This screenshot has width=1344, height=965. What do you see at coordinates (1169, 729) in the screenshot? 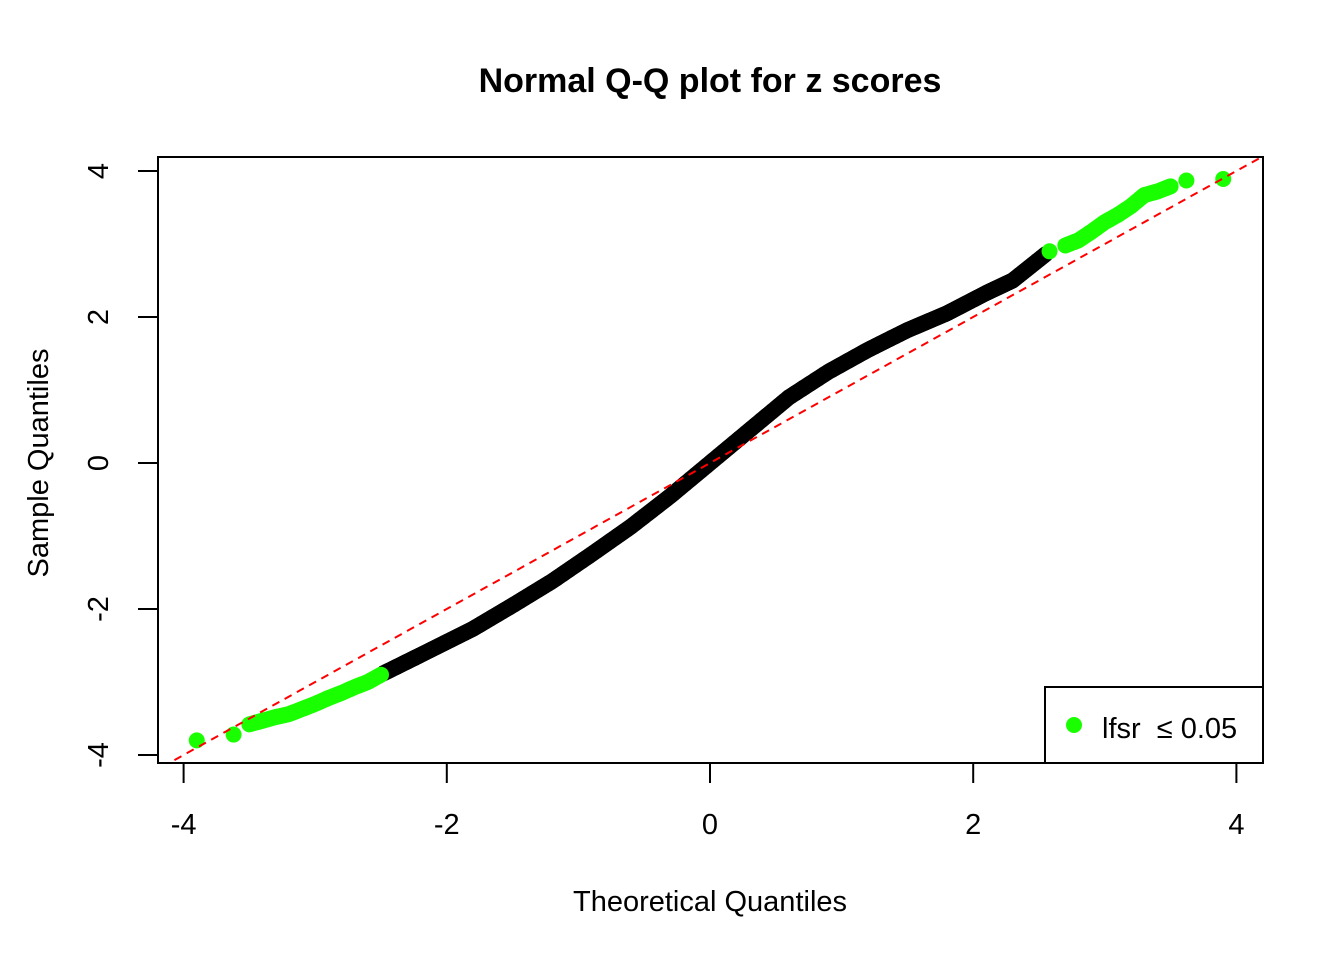
I see `legend-label: lfsr ≤ 0.05` at bounding box center [1169, 729].